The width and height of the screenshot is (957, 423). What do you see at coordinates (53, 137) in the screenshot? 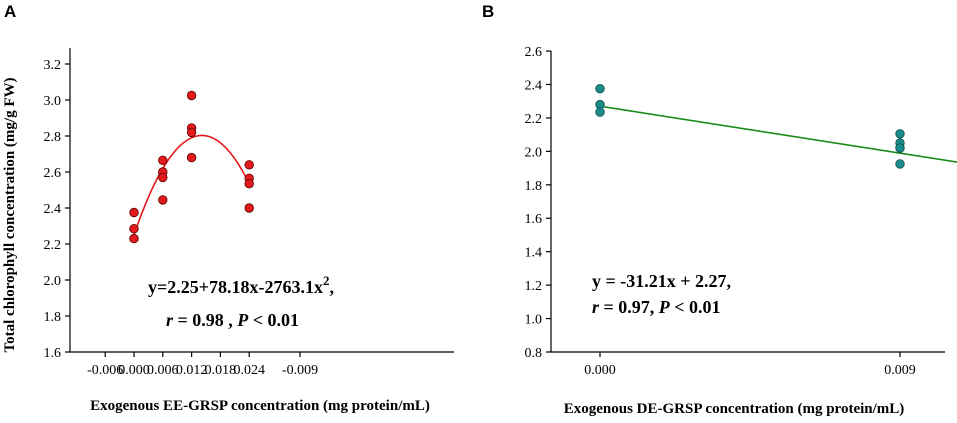
I see `panel-a-y-tick-label: 2.8` at bounding box center [53, 137].